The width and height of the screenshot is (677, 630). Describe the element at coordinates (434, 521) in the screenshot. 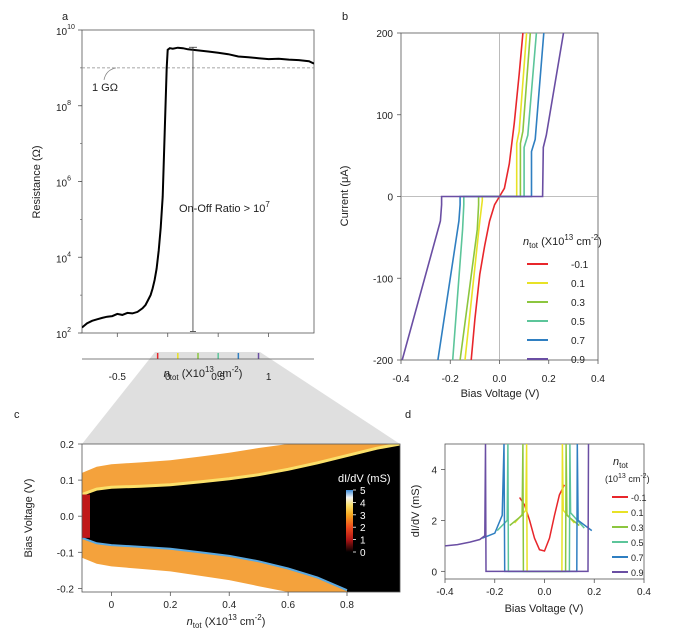

I see `panel-d-ytick-label: 2` at that location.